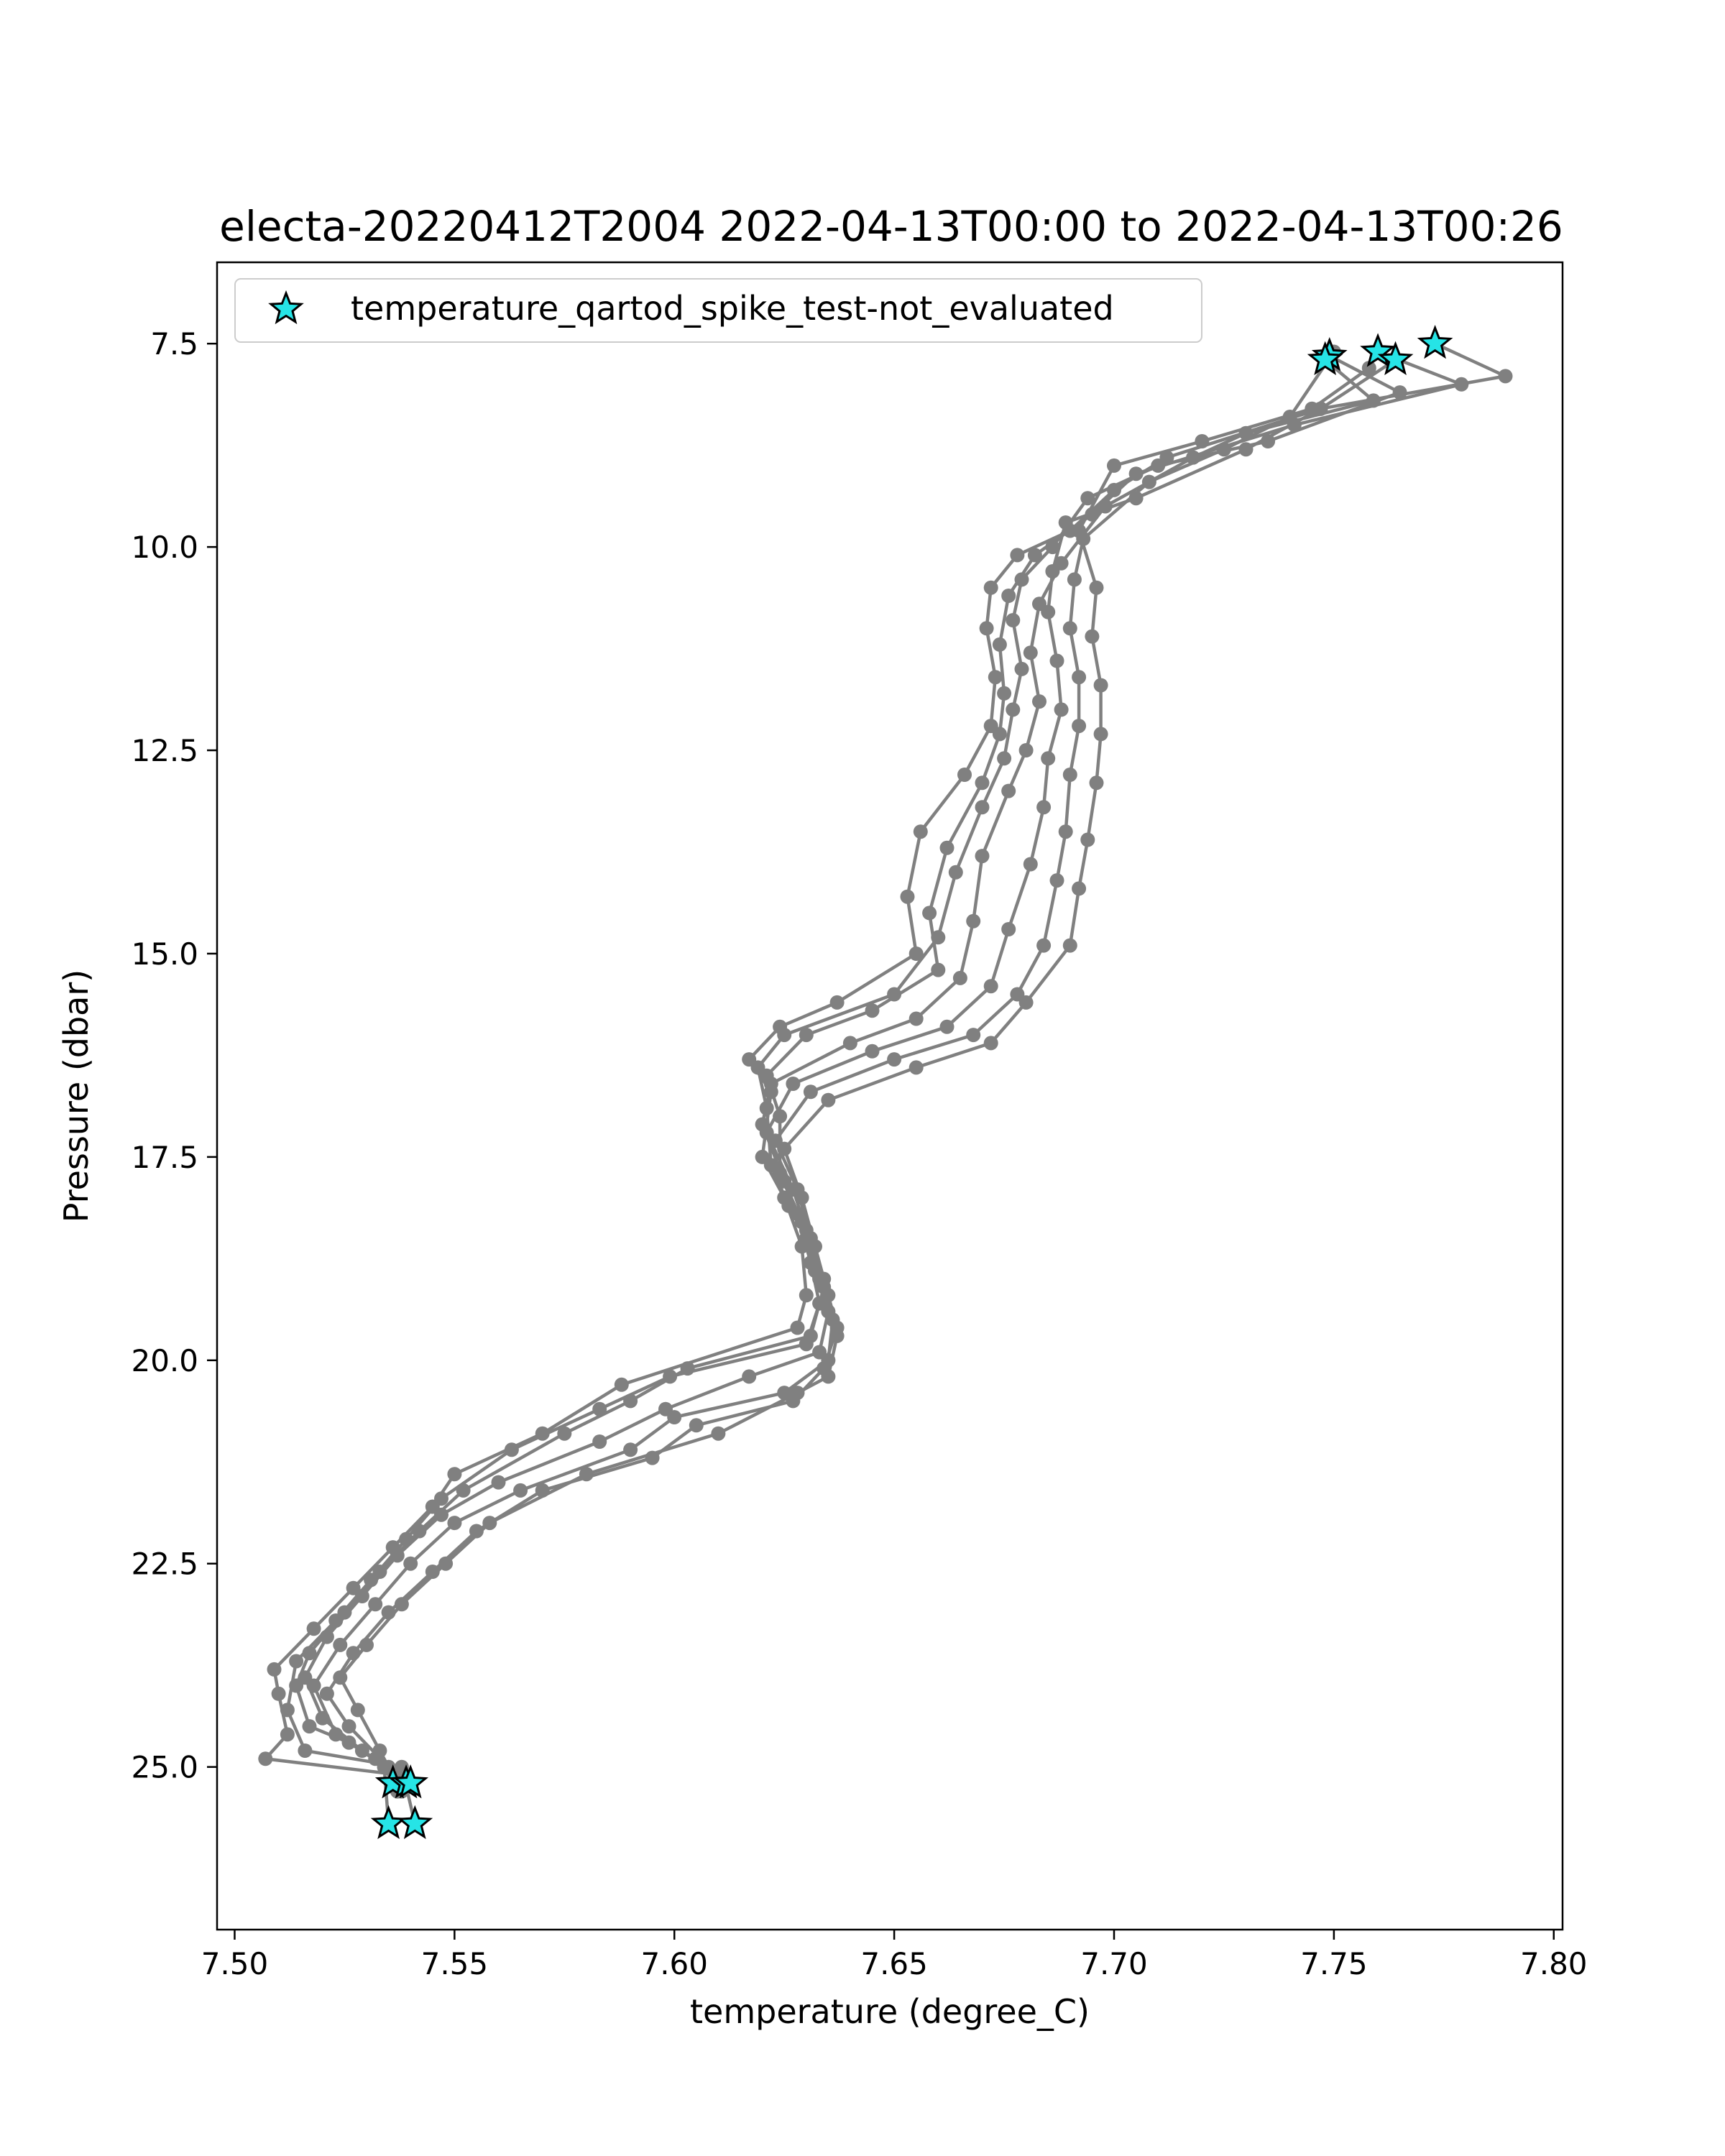 Image resolution: width=1725 pixels, height=2156 pixels. What do you see at coordinates (286, 307) in the screenshot?
I see `legend-star-icon` at bounding box center [286, 307].